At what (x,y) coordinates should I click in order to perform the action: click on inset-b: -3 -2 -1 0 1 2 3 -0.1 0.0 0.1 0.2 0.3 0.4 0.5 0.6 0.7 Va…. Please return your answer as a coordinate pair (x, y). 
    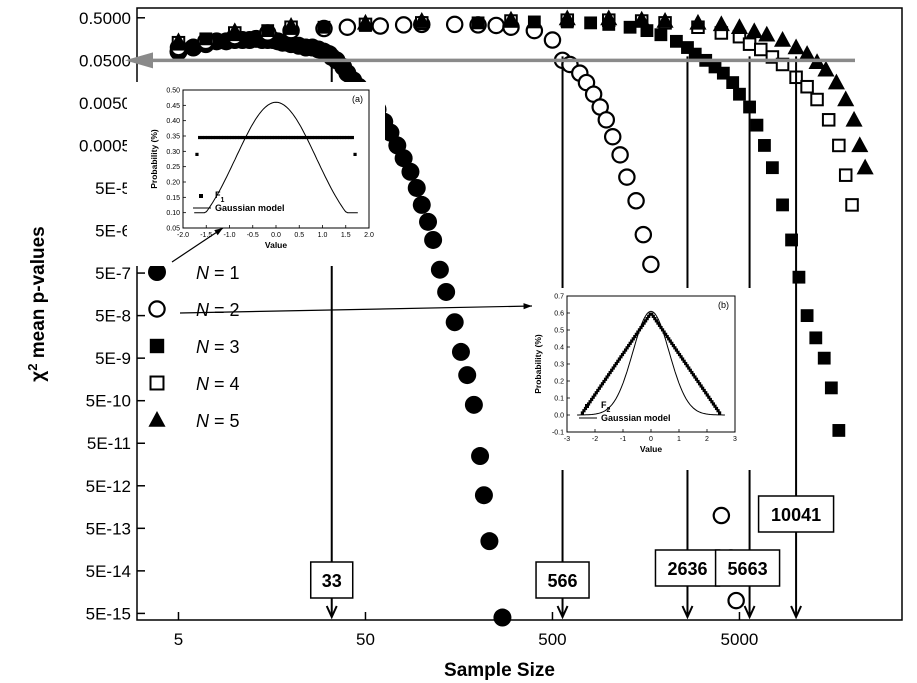
    Looking at the image, I should click on (631, 379).